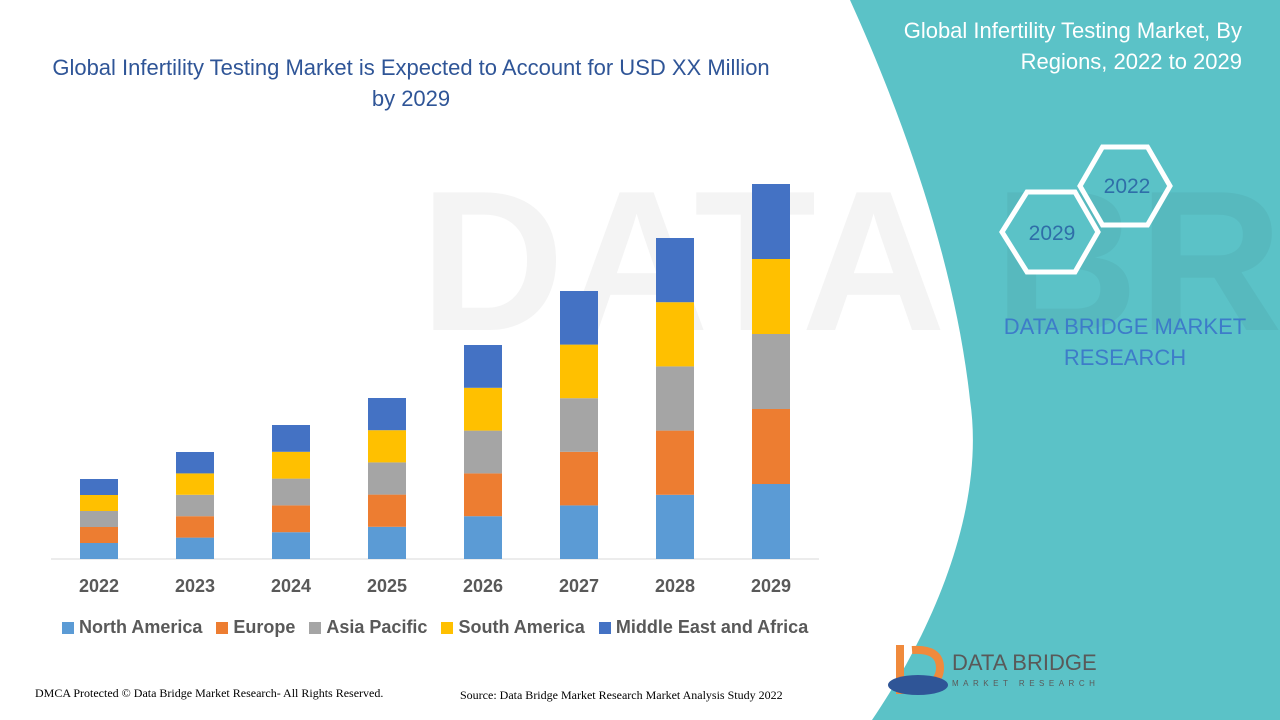  I want to click on legend-item: Asia Pacific, so click(368, 627).